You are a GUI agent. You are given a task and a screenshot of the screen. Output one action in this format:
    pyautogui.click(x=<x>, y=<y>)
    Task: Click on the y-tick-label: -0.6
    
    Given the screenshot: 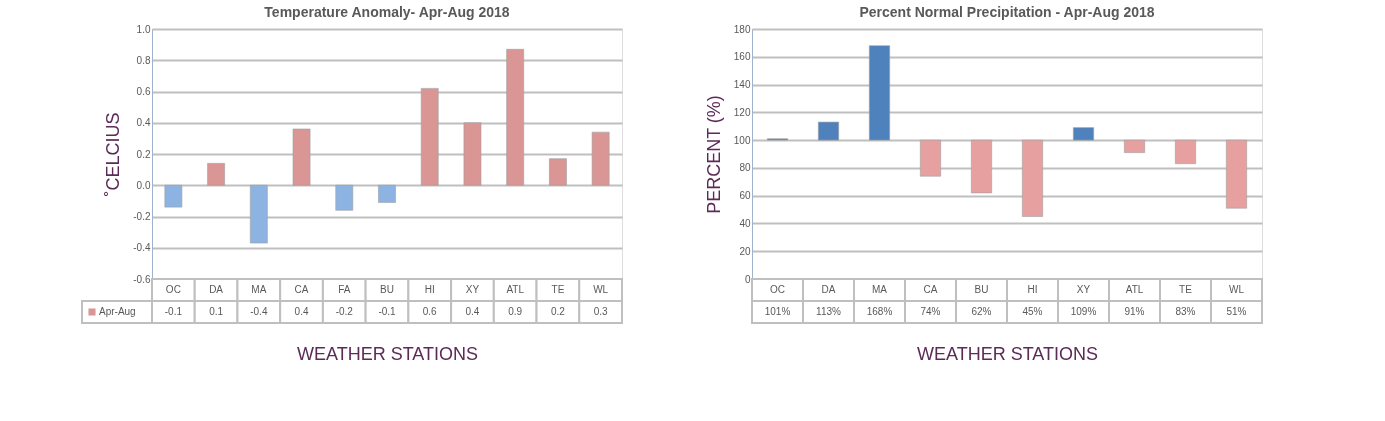 What is the action you would take?
    pyautogui.click(x=142, y=279)
    